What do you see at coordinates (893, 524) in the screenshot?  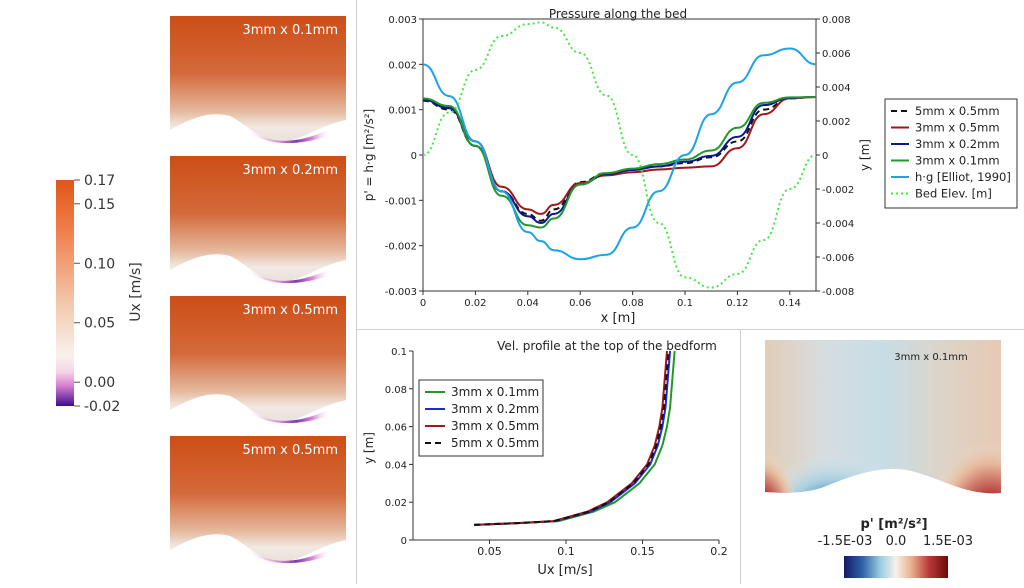 I see `pressure-colorbar-title: p' [m²/s²]` at bounding box center [893, 524].